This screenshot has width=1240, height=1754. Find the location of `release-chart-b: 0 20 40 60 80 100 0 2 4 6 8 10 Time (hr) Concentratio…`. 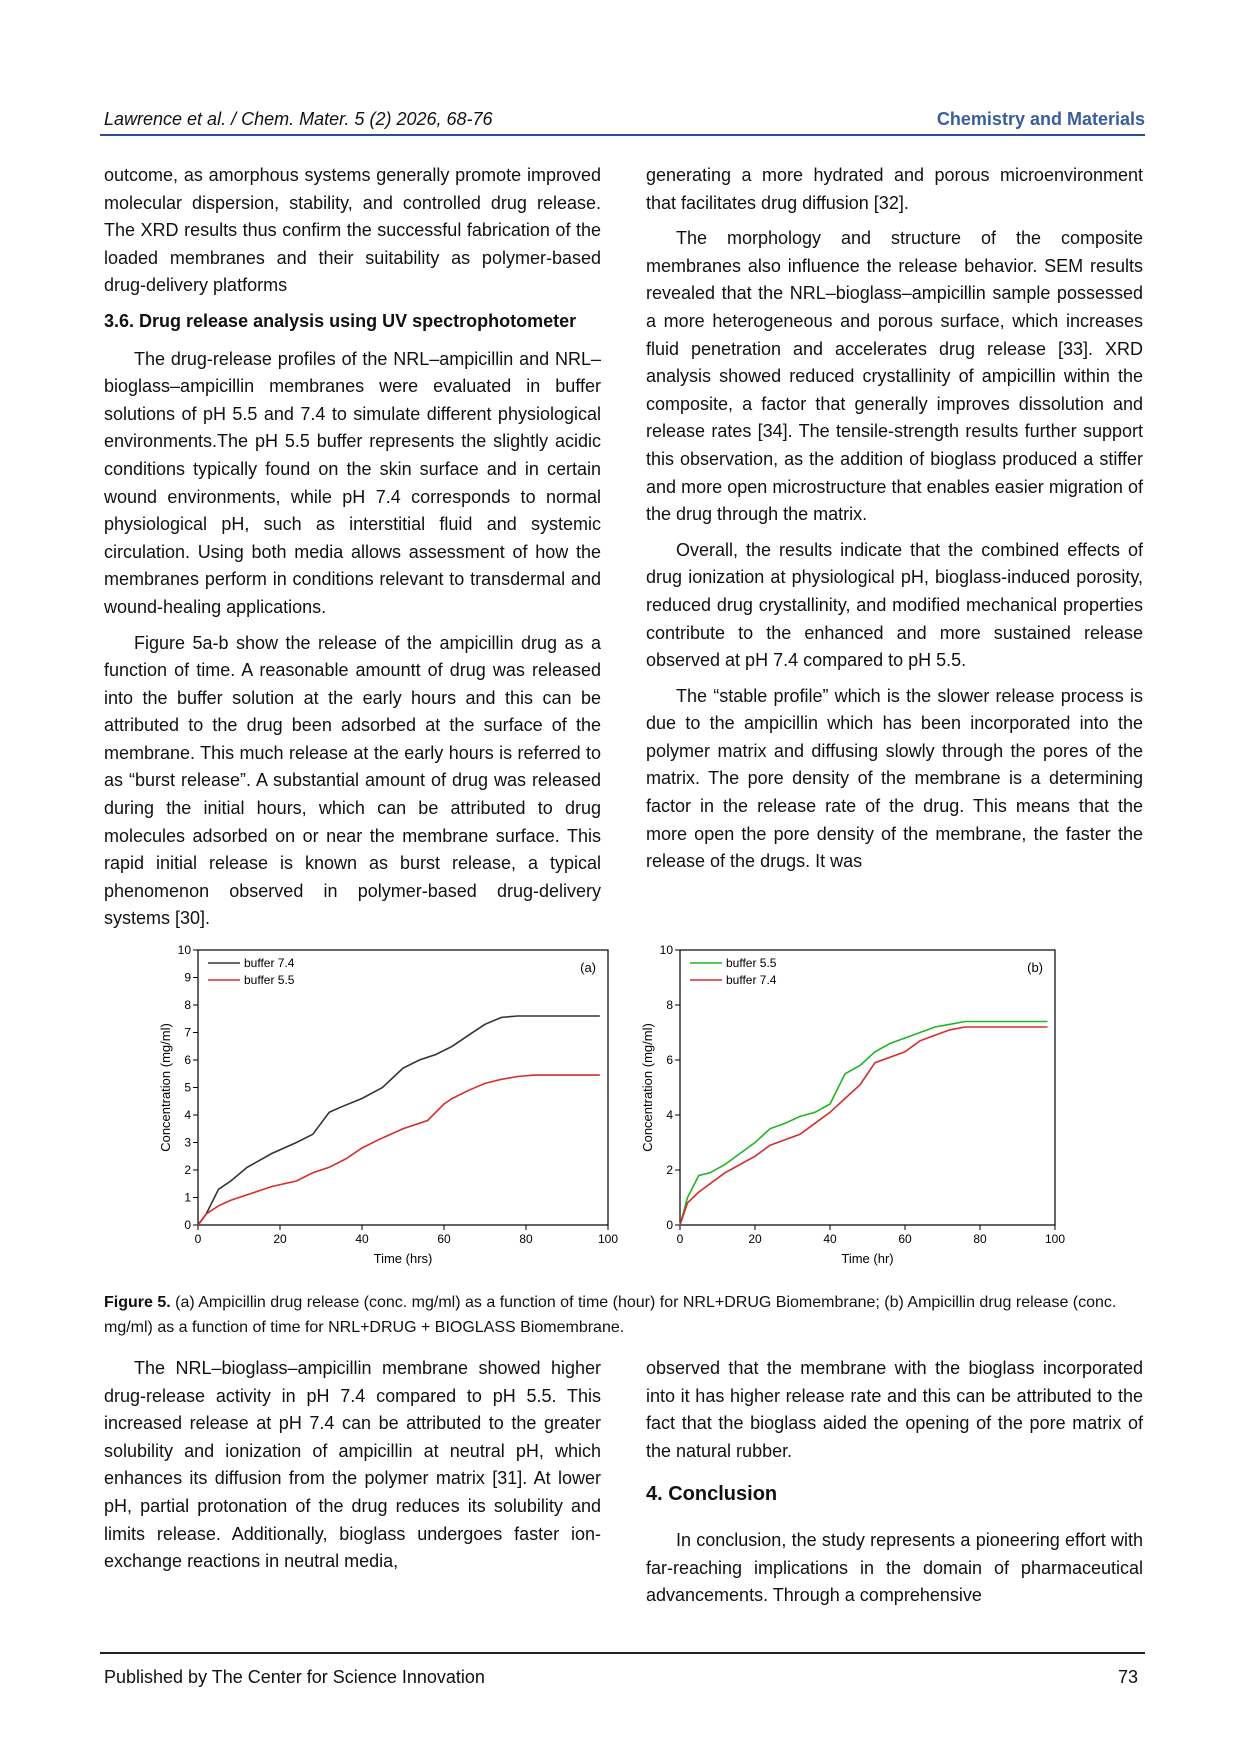

release-chart-b: 0 20 40 60 80 100 0 2 4 6 8 10 Time (hr) Concentratio… is located at coordinates (852, 1104).